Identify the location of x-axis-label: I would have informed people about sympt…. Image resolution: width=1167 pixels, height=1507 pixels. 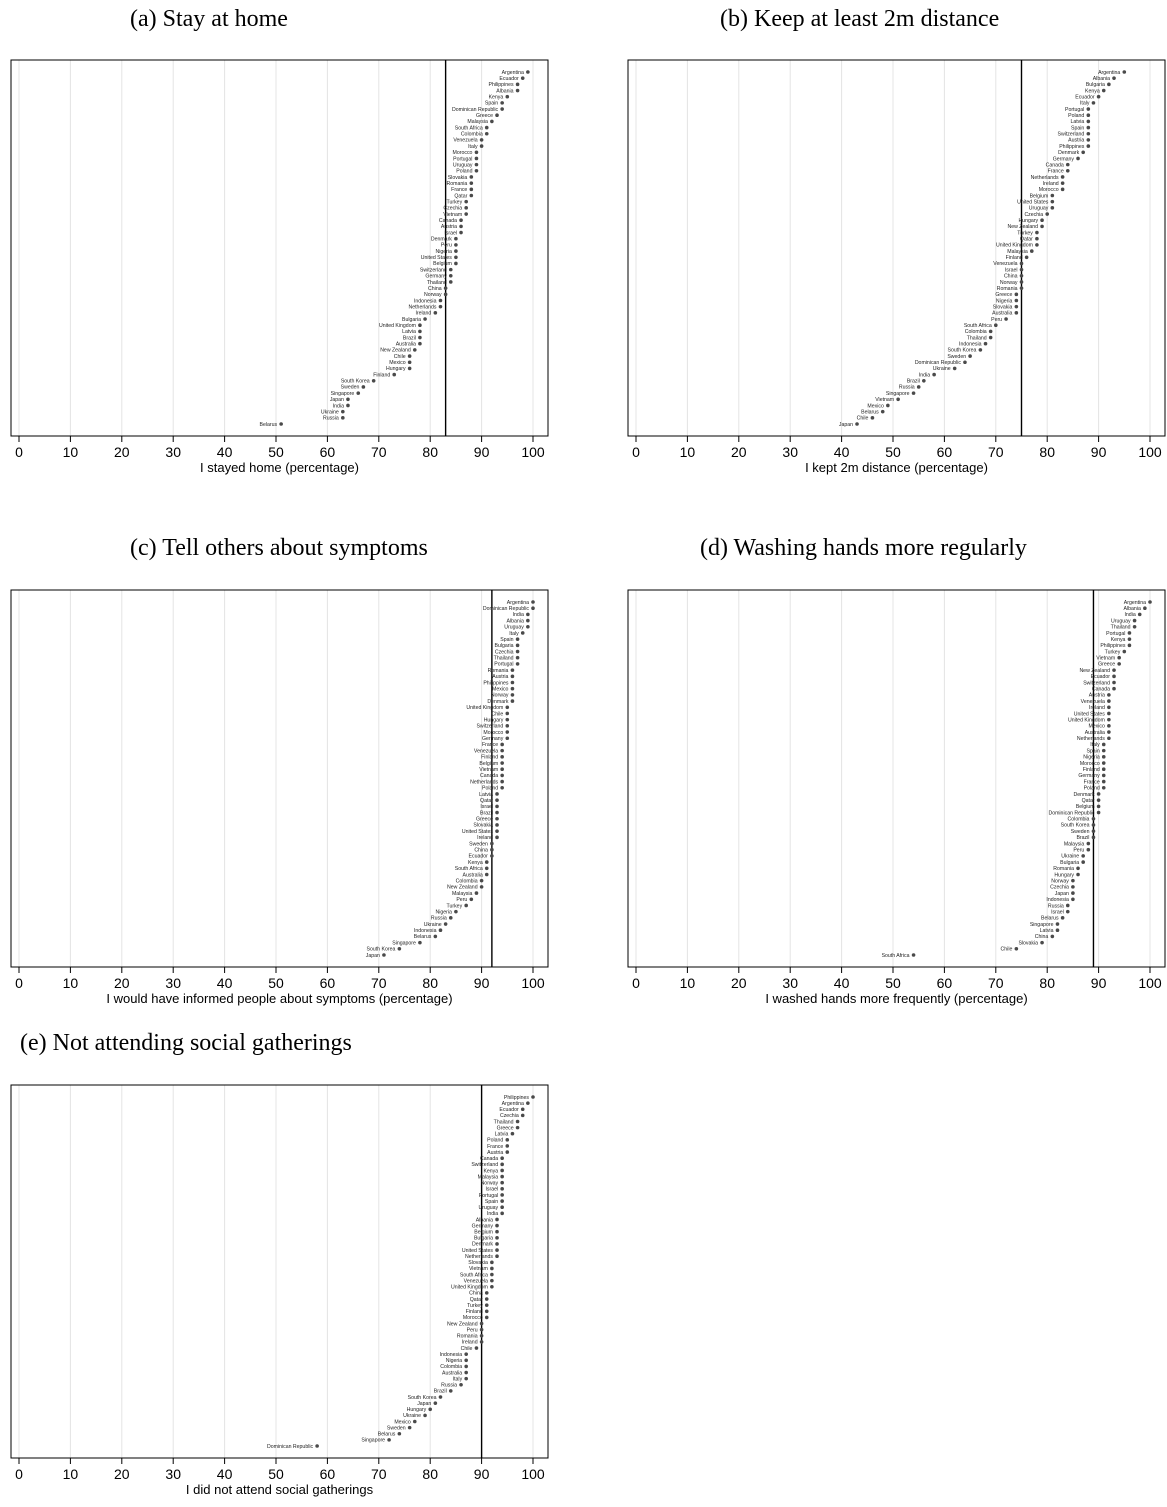
(279, 998).